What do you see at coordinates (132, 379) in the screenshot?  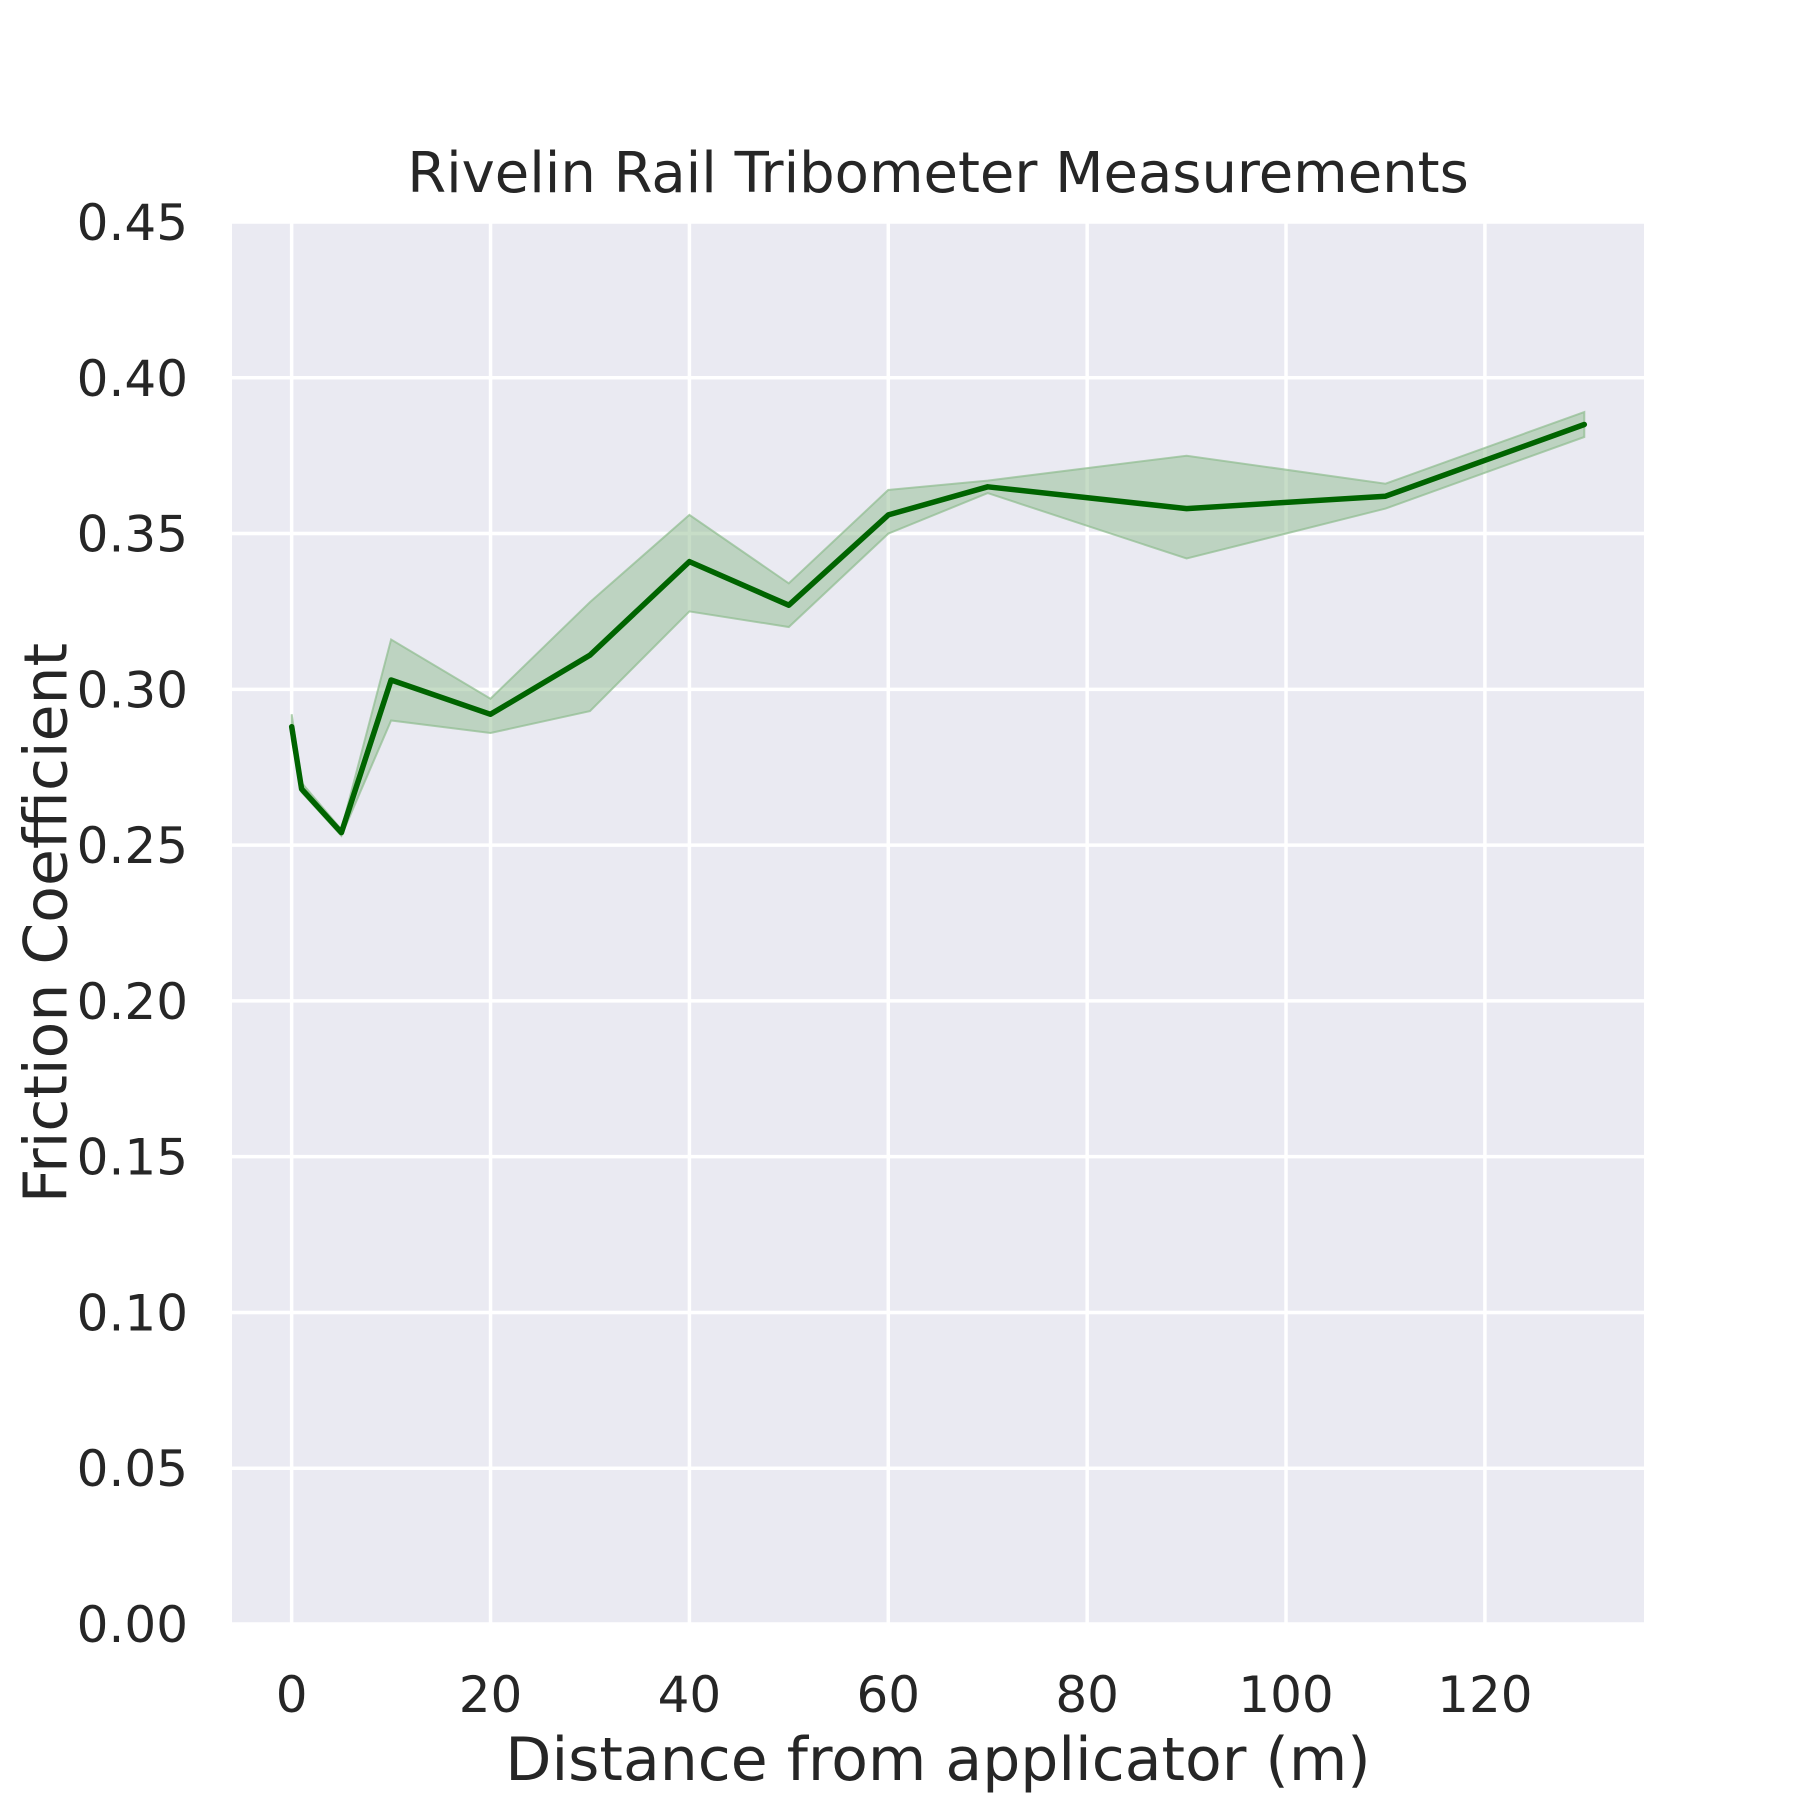 I see `y-tick-label: 0.40` at bounding box center [132, 379].